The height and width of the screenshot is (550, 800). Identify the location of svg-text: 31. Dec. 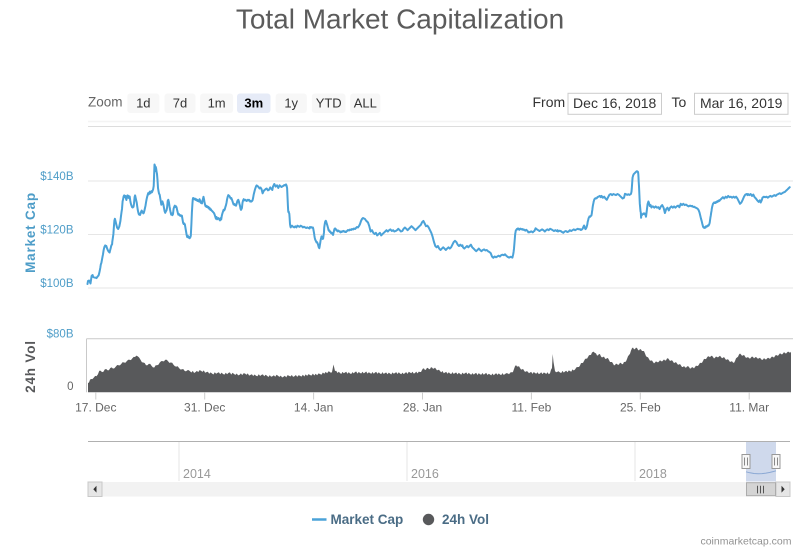
(204, 408).